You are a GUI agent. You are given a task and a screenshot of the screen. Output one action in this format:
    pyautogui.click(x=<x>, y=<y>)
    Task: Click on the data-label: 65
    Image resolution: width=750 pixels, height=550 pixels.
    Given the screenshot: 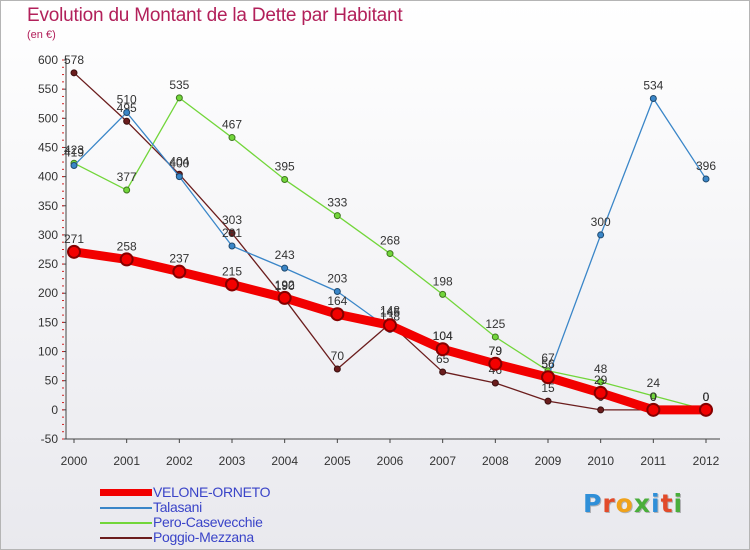 What is the action you would take?
    pyautogui.click(x=443, y=359)
    